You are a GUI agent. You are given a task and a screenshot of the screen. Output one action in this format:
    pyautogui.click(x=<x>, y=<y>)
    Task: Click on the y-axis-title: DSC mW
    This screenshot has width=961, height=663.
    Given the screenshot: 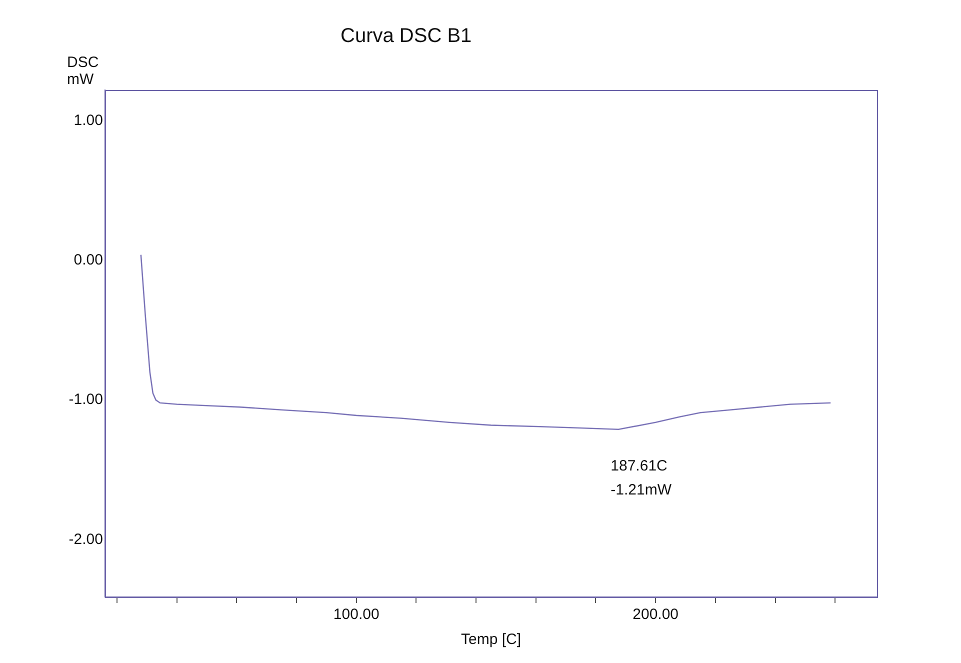 What is the action you would take?
    pyautogui.click(x=83, y=71)
    